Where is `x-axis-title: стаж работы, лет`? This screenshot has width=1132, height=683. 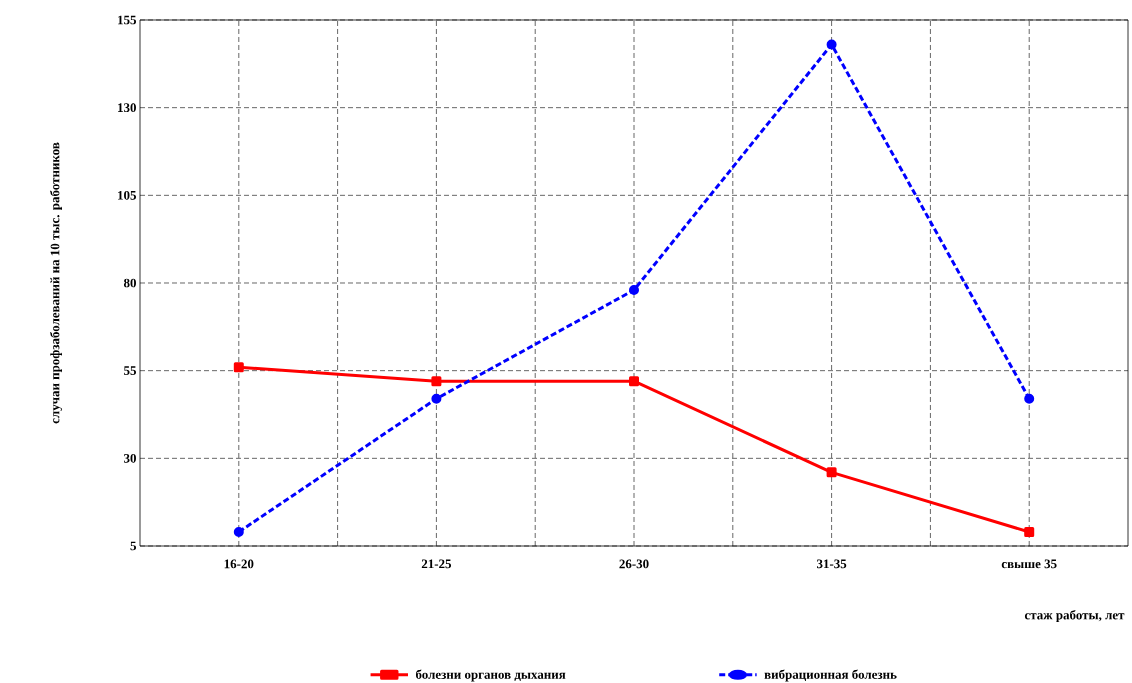 x-axis-title: стаж работы, лет is located at coordinates (1074, 616).